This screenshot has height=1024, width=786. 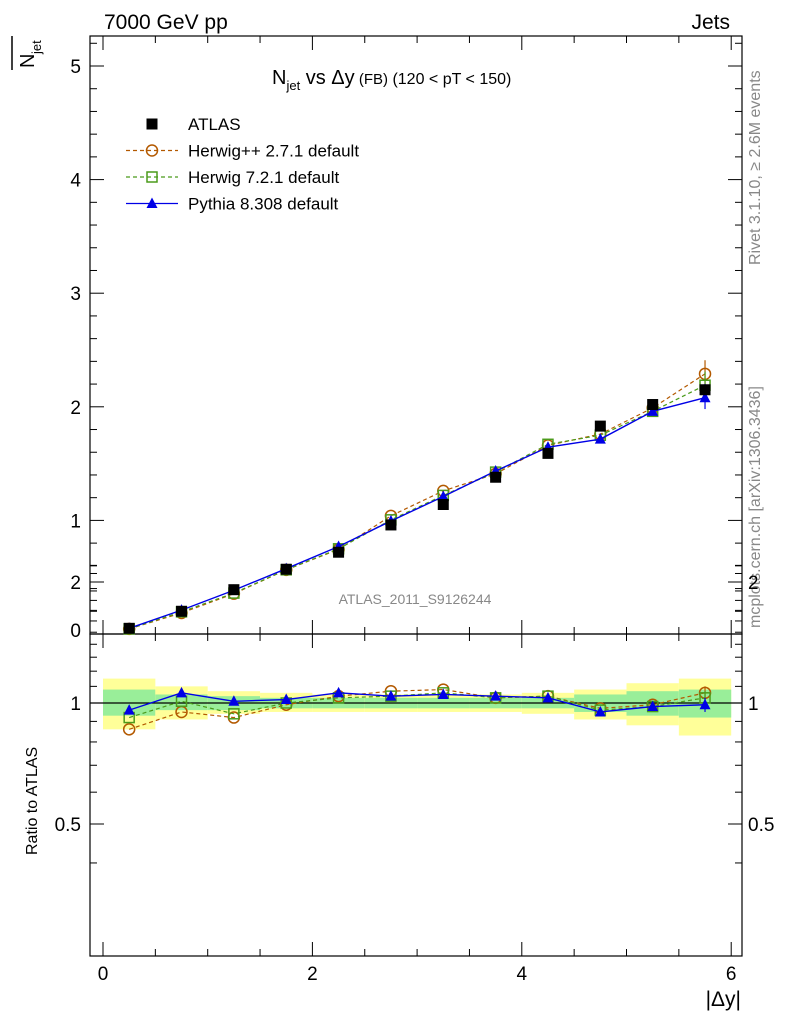 I want to click on y-axis-label: N jet, so click(x=27, y=53).